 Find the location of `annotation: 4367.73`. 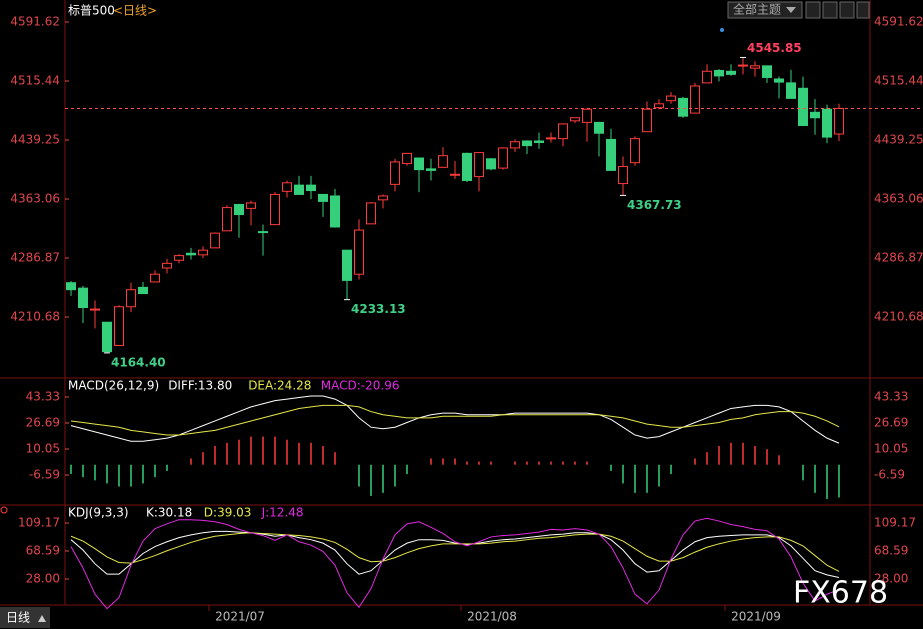

annotation: 4367.73 is located at coordinates (654, 205).